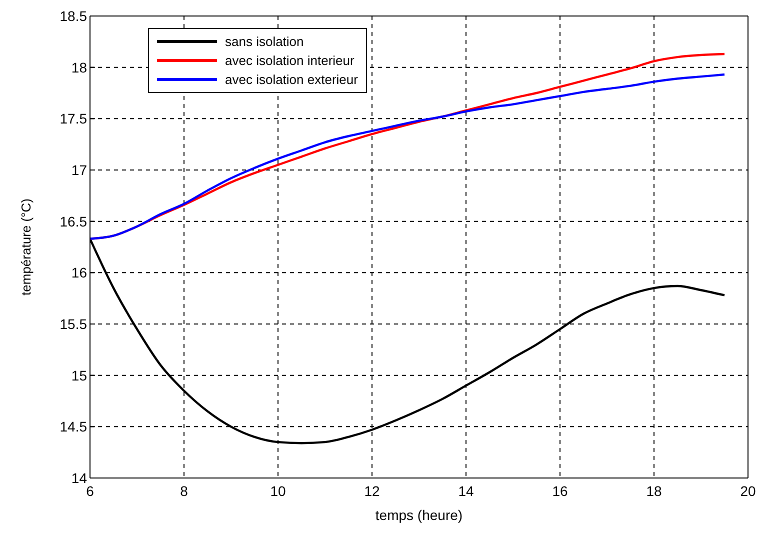  I want to click on x-tick-label: 14, so click(466, 490).